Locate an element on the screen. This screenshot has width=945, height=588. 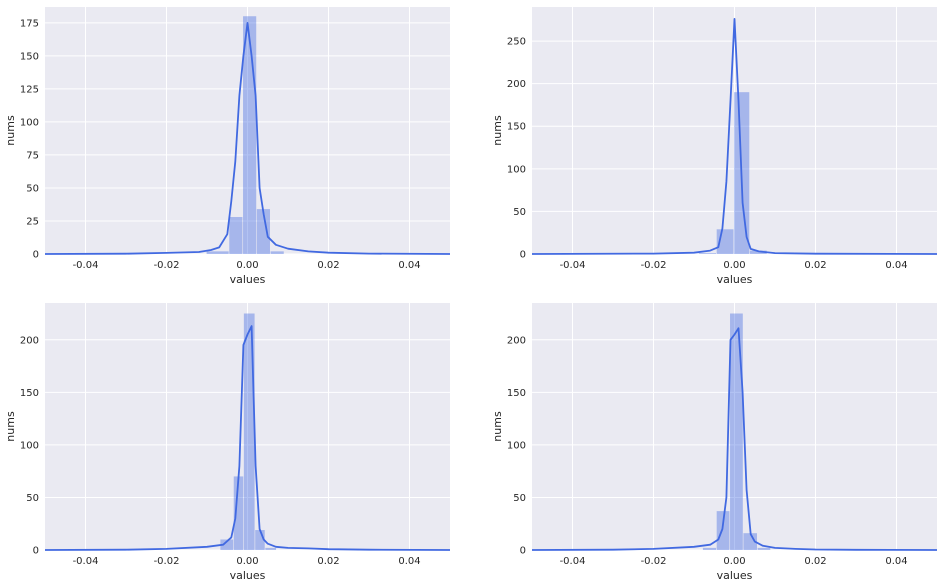
y-tick-label: 25 is located at coordinates (32, 221).